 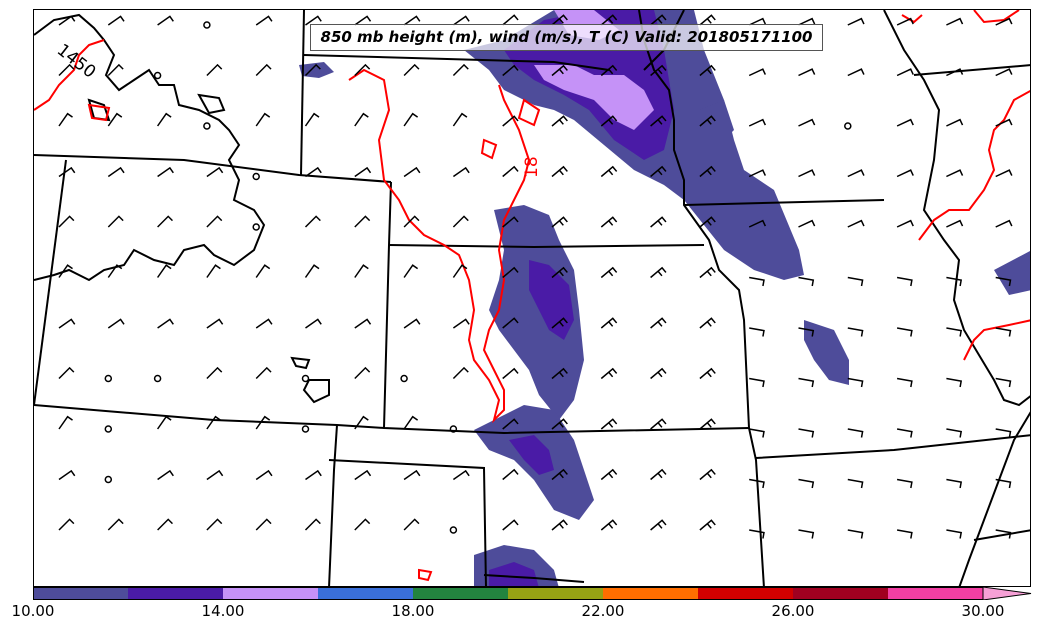 I want to click on colorbar-tick-label: 10.00, so click(x=33, y=611).